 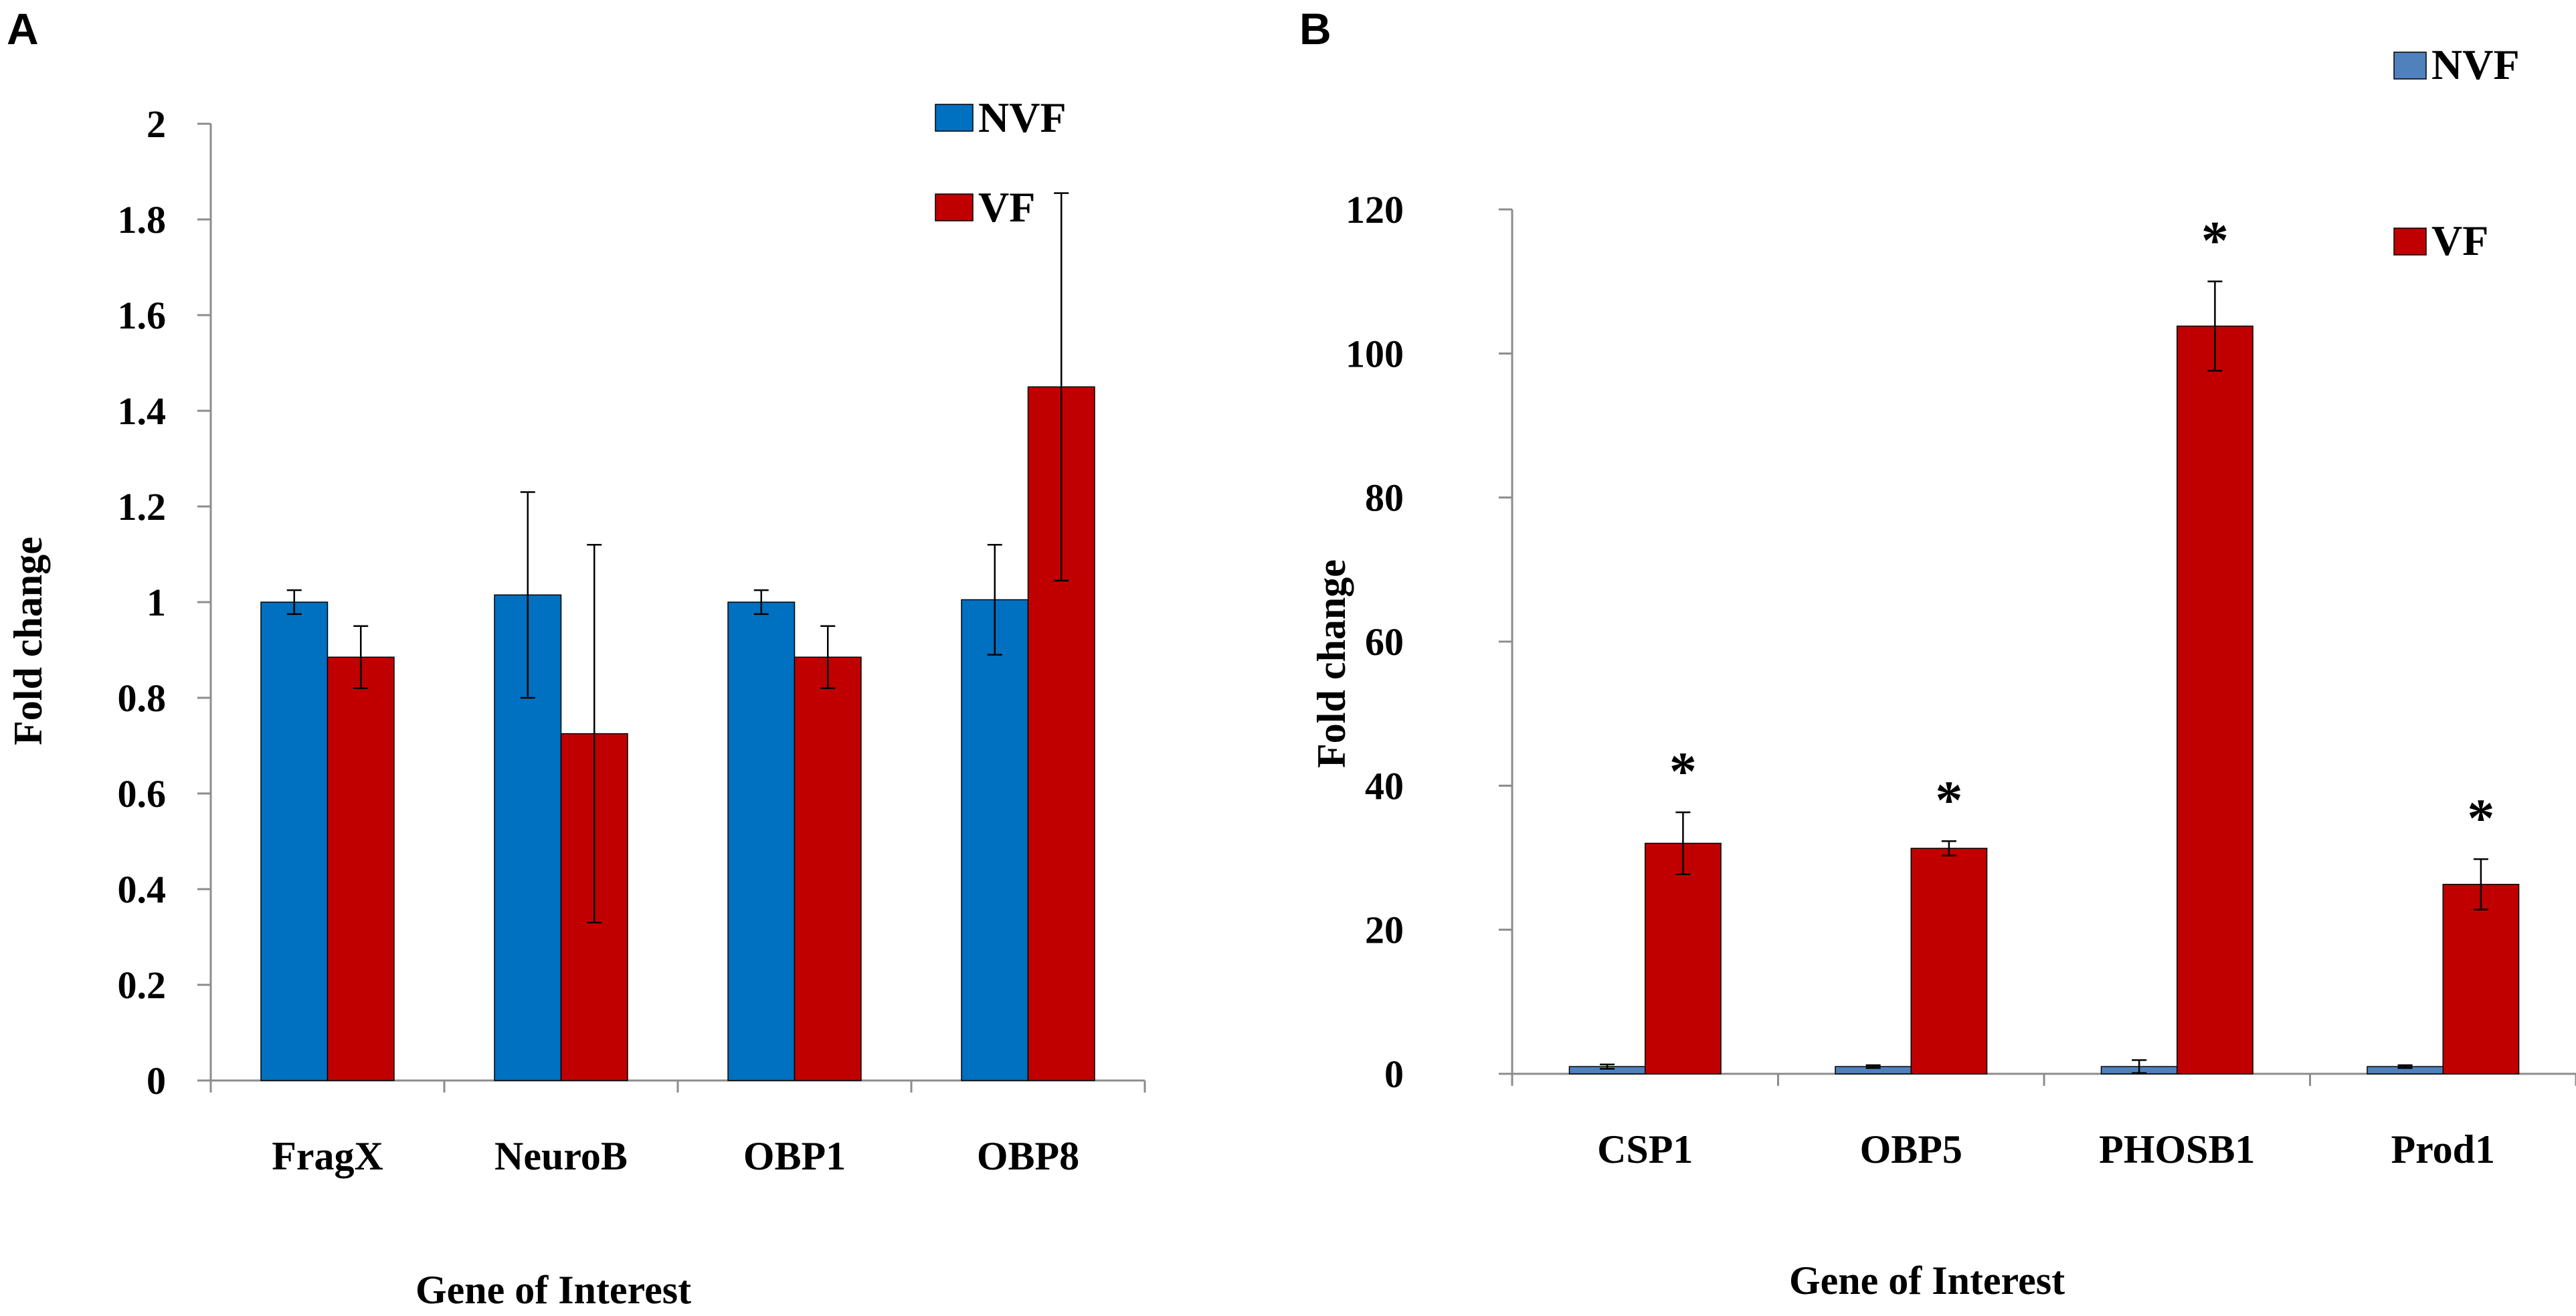 I want to click on panel-a-category-label-obp1: OBP1, so click(x=795, y=1156).